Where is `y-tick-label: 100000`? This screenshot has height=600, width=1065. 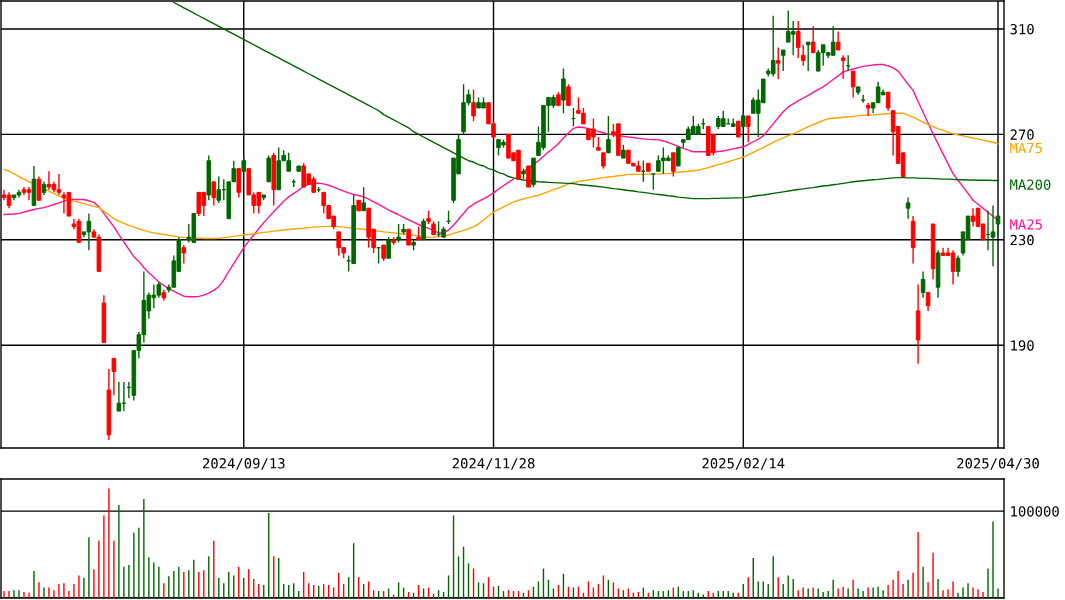
y-tick-label: 100000 is located at coordinates (1035, 511).